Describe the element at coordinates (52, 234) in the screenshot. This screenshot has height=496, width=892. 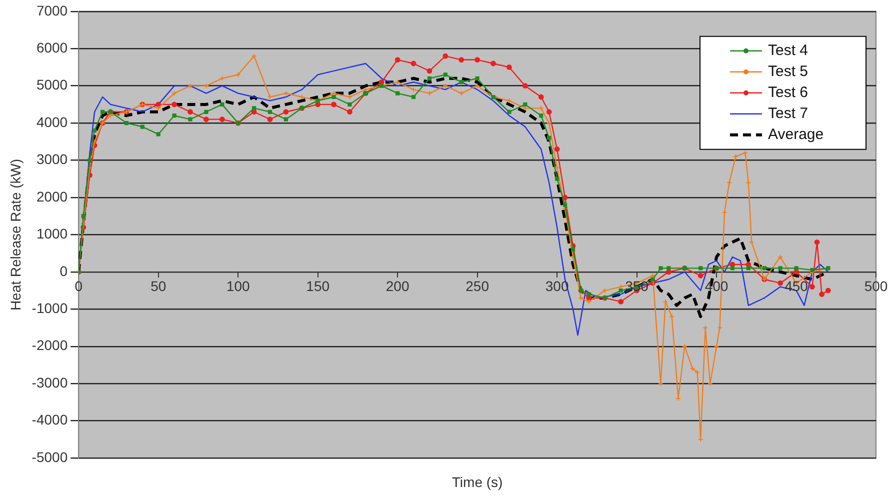
I see `y-tick-label: 1000` at that location.